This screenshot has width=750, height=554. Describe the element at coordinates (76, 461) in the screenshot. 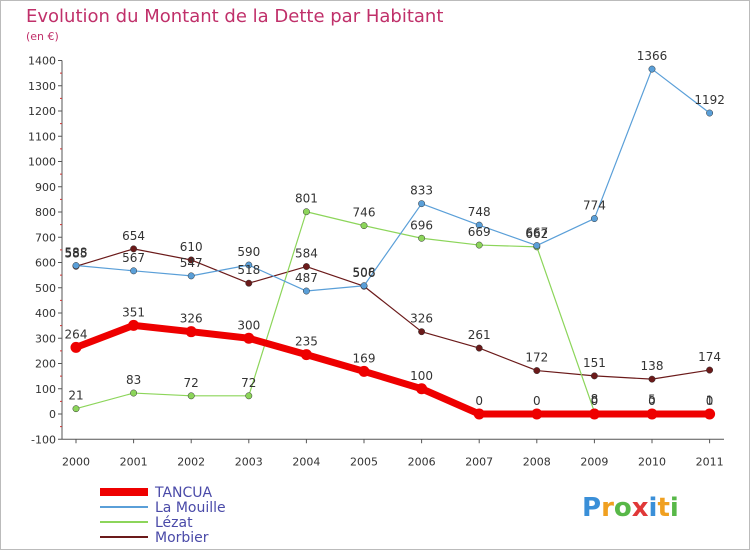

I see `x-tick-label: 2000` at that location.